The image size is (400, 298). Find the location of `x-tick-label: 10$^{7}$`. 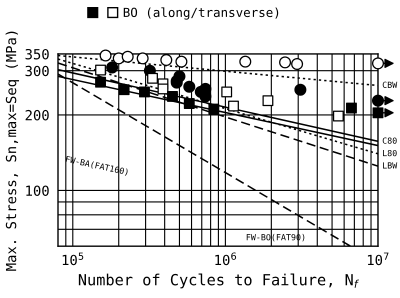

x-tick-label: 10$^{7}$ is located at coordinates (378, 259).